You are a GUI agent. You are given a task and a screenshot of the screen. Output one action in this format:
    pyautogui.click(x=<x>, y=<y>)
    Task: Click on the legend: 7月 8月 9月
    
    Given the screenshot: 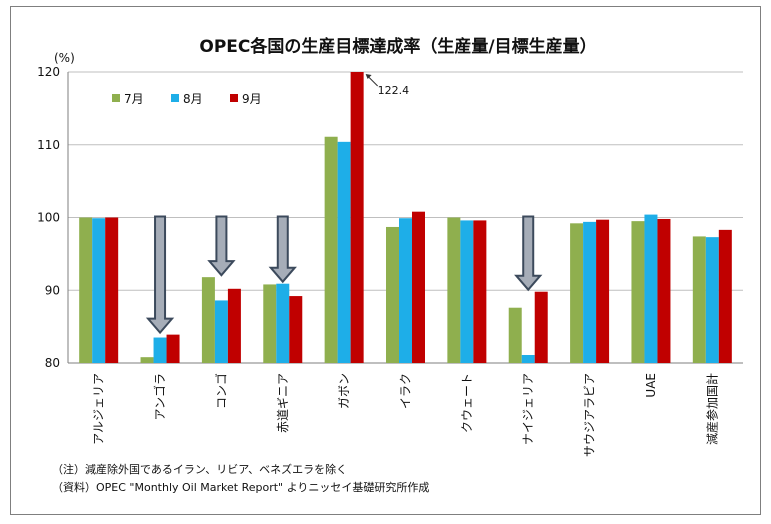 What is the action you would take?
    pyautogui.click(x=187, y=99)
    